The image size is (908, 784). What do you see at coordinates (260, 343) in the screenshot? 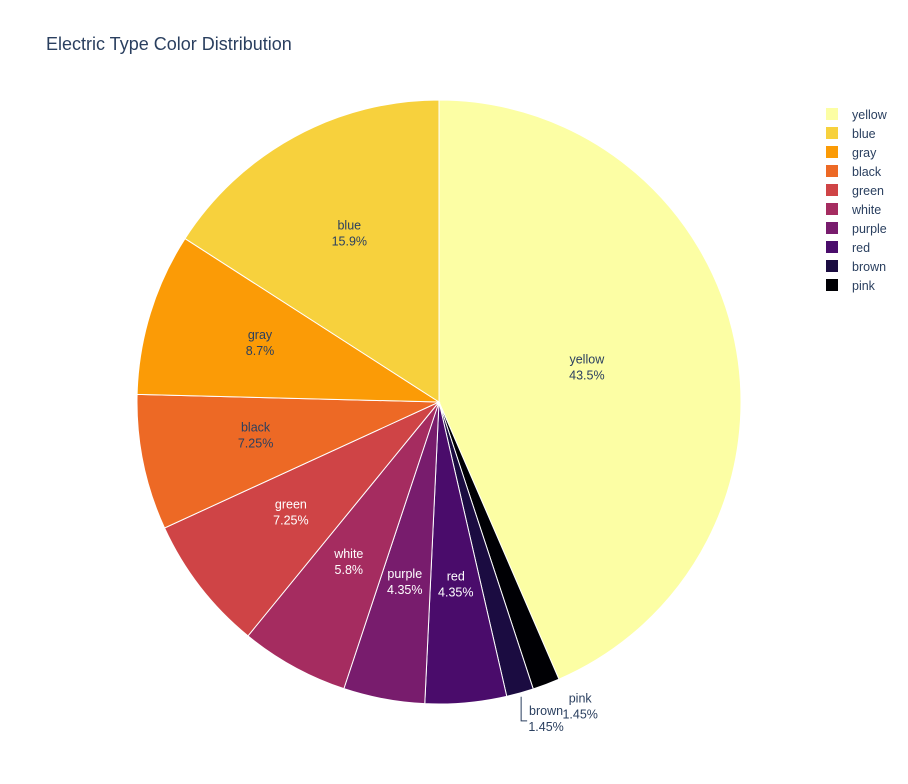
I see `slice-label-gray: gray 8.7%` at bounding box center [260, 343].